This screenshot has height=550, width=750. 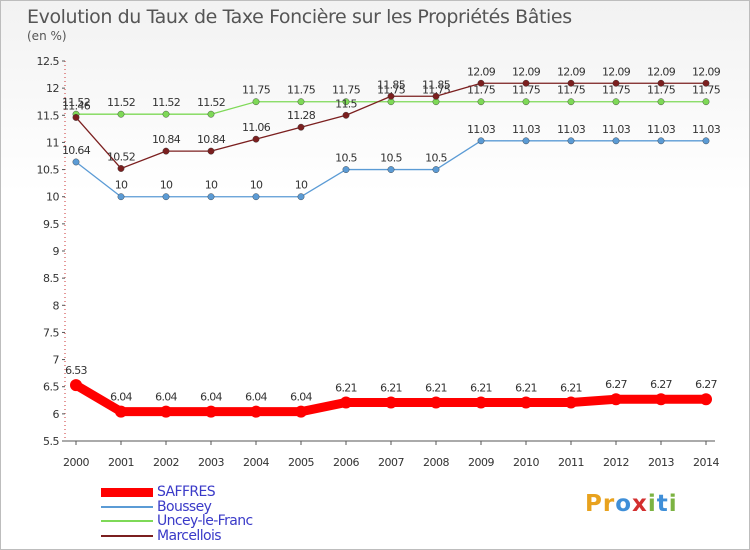 I want to click on data-label: 11.06, so click(x=256, y=127).